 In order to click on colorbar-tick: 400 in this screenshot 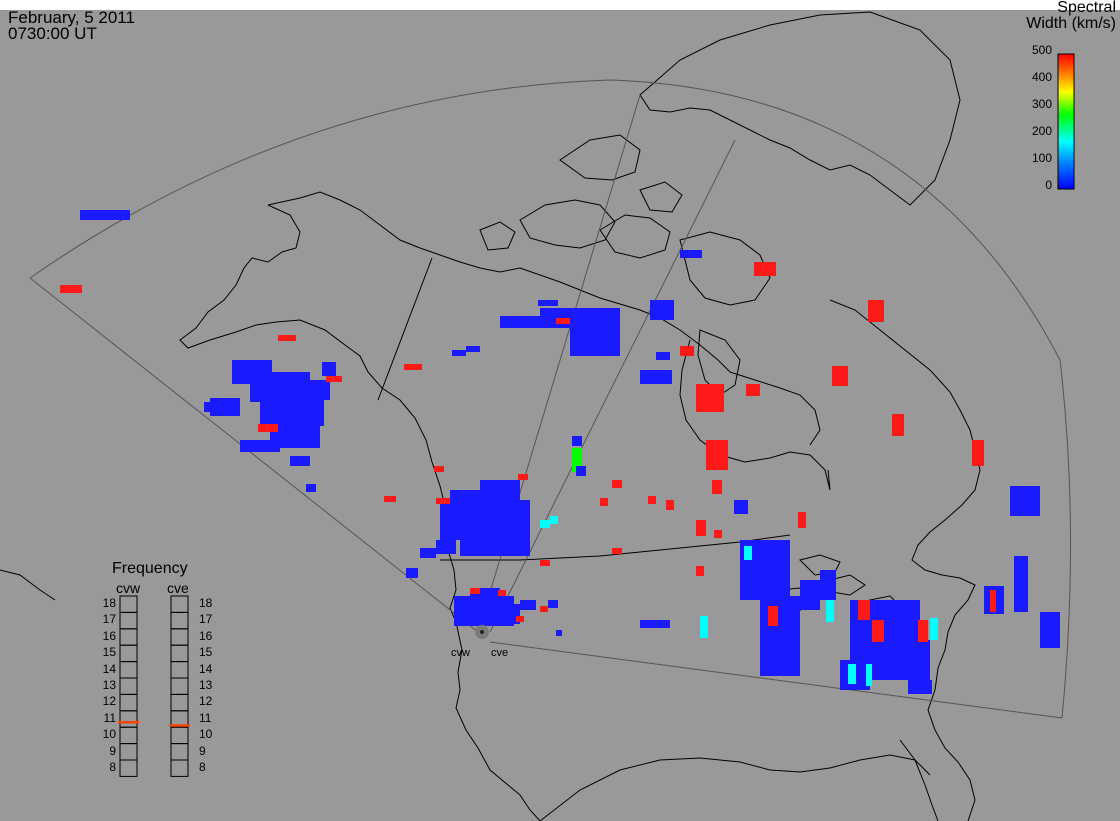, I will do `click(1041, 77)`.